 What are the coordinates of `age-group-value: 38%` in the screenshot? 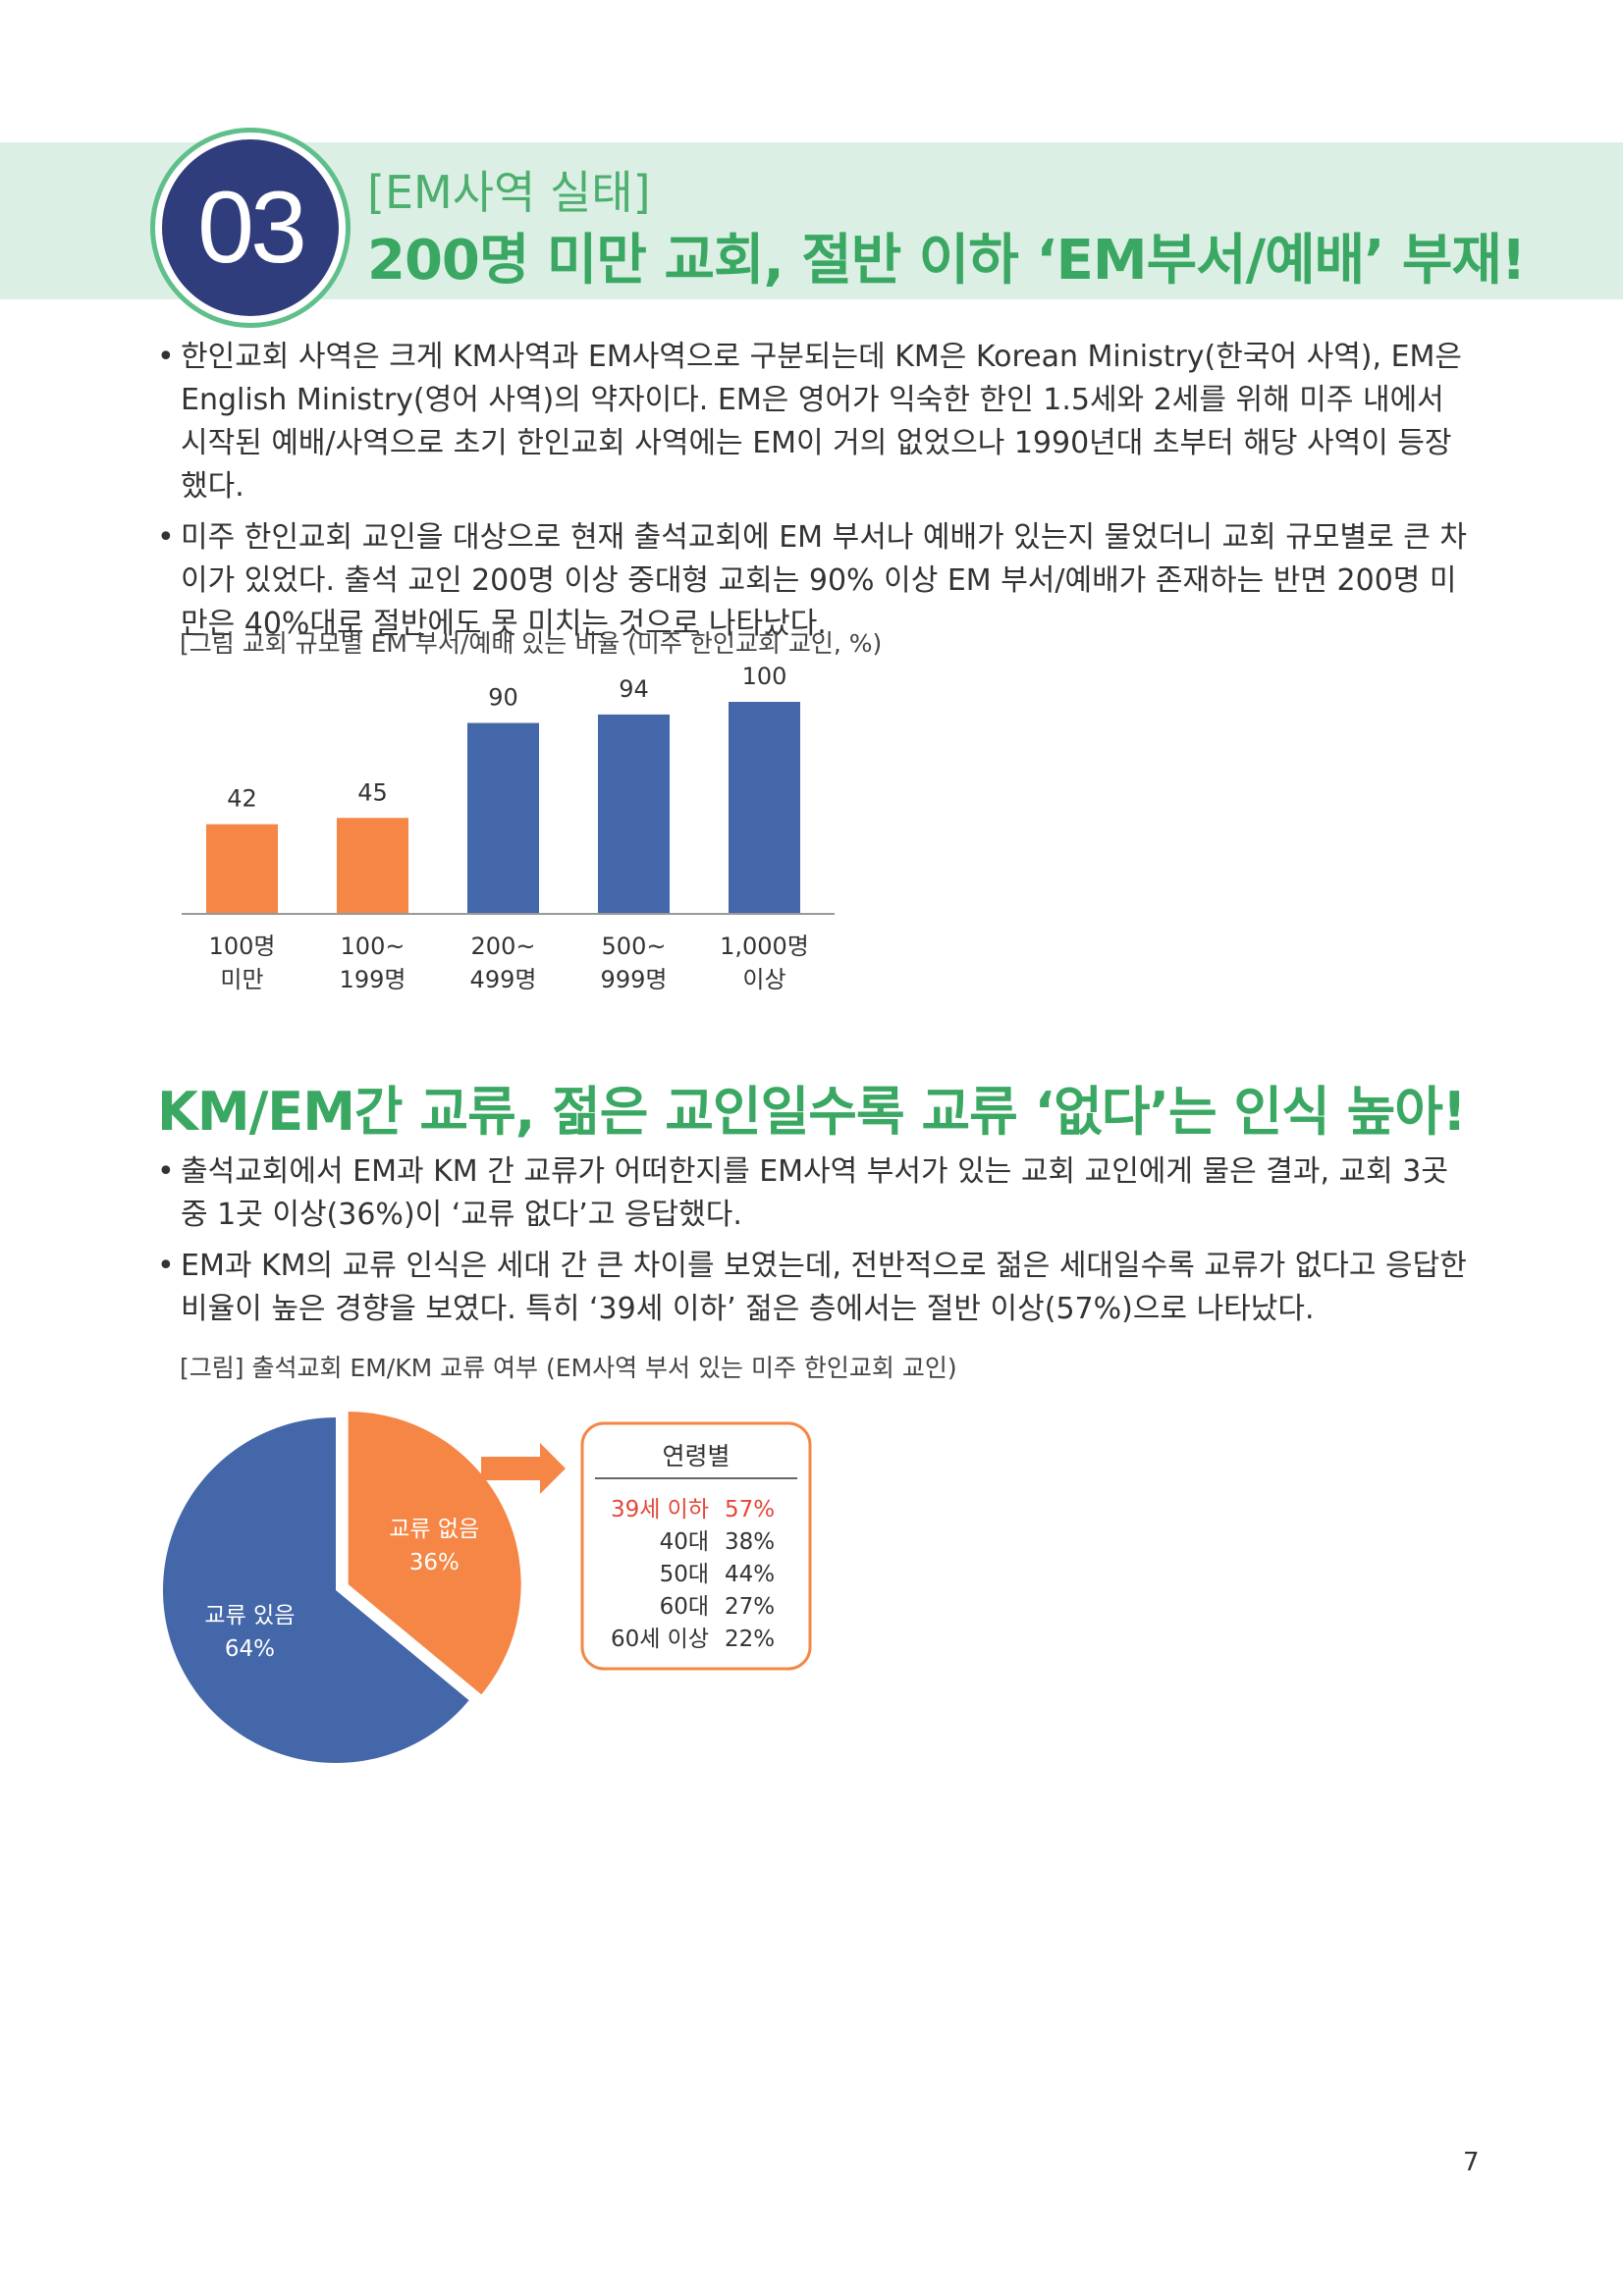 It's located at (750, 1542).